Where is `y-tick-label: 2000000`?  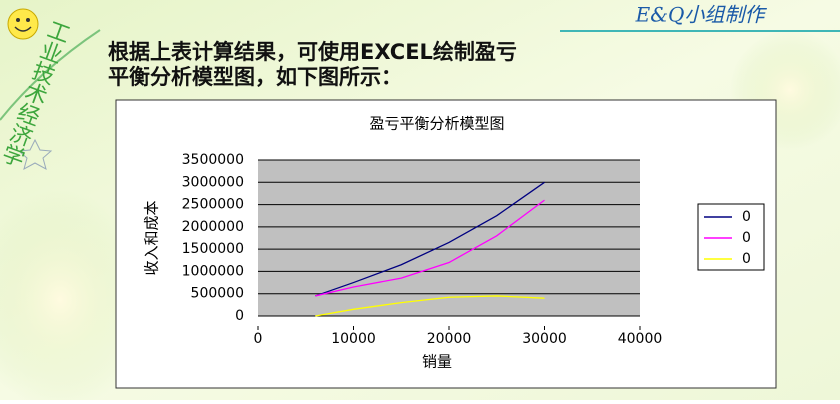 y-tick-label: 2000000 is located at coordinates (213, 227).